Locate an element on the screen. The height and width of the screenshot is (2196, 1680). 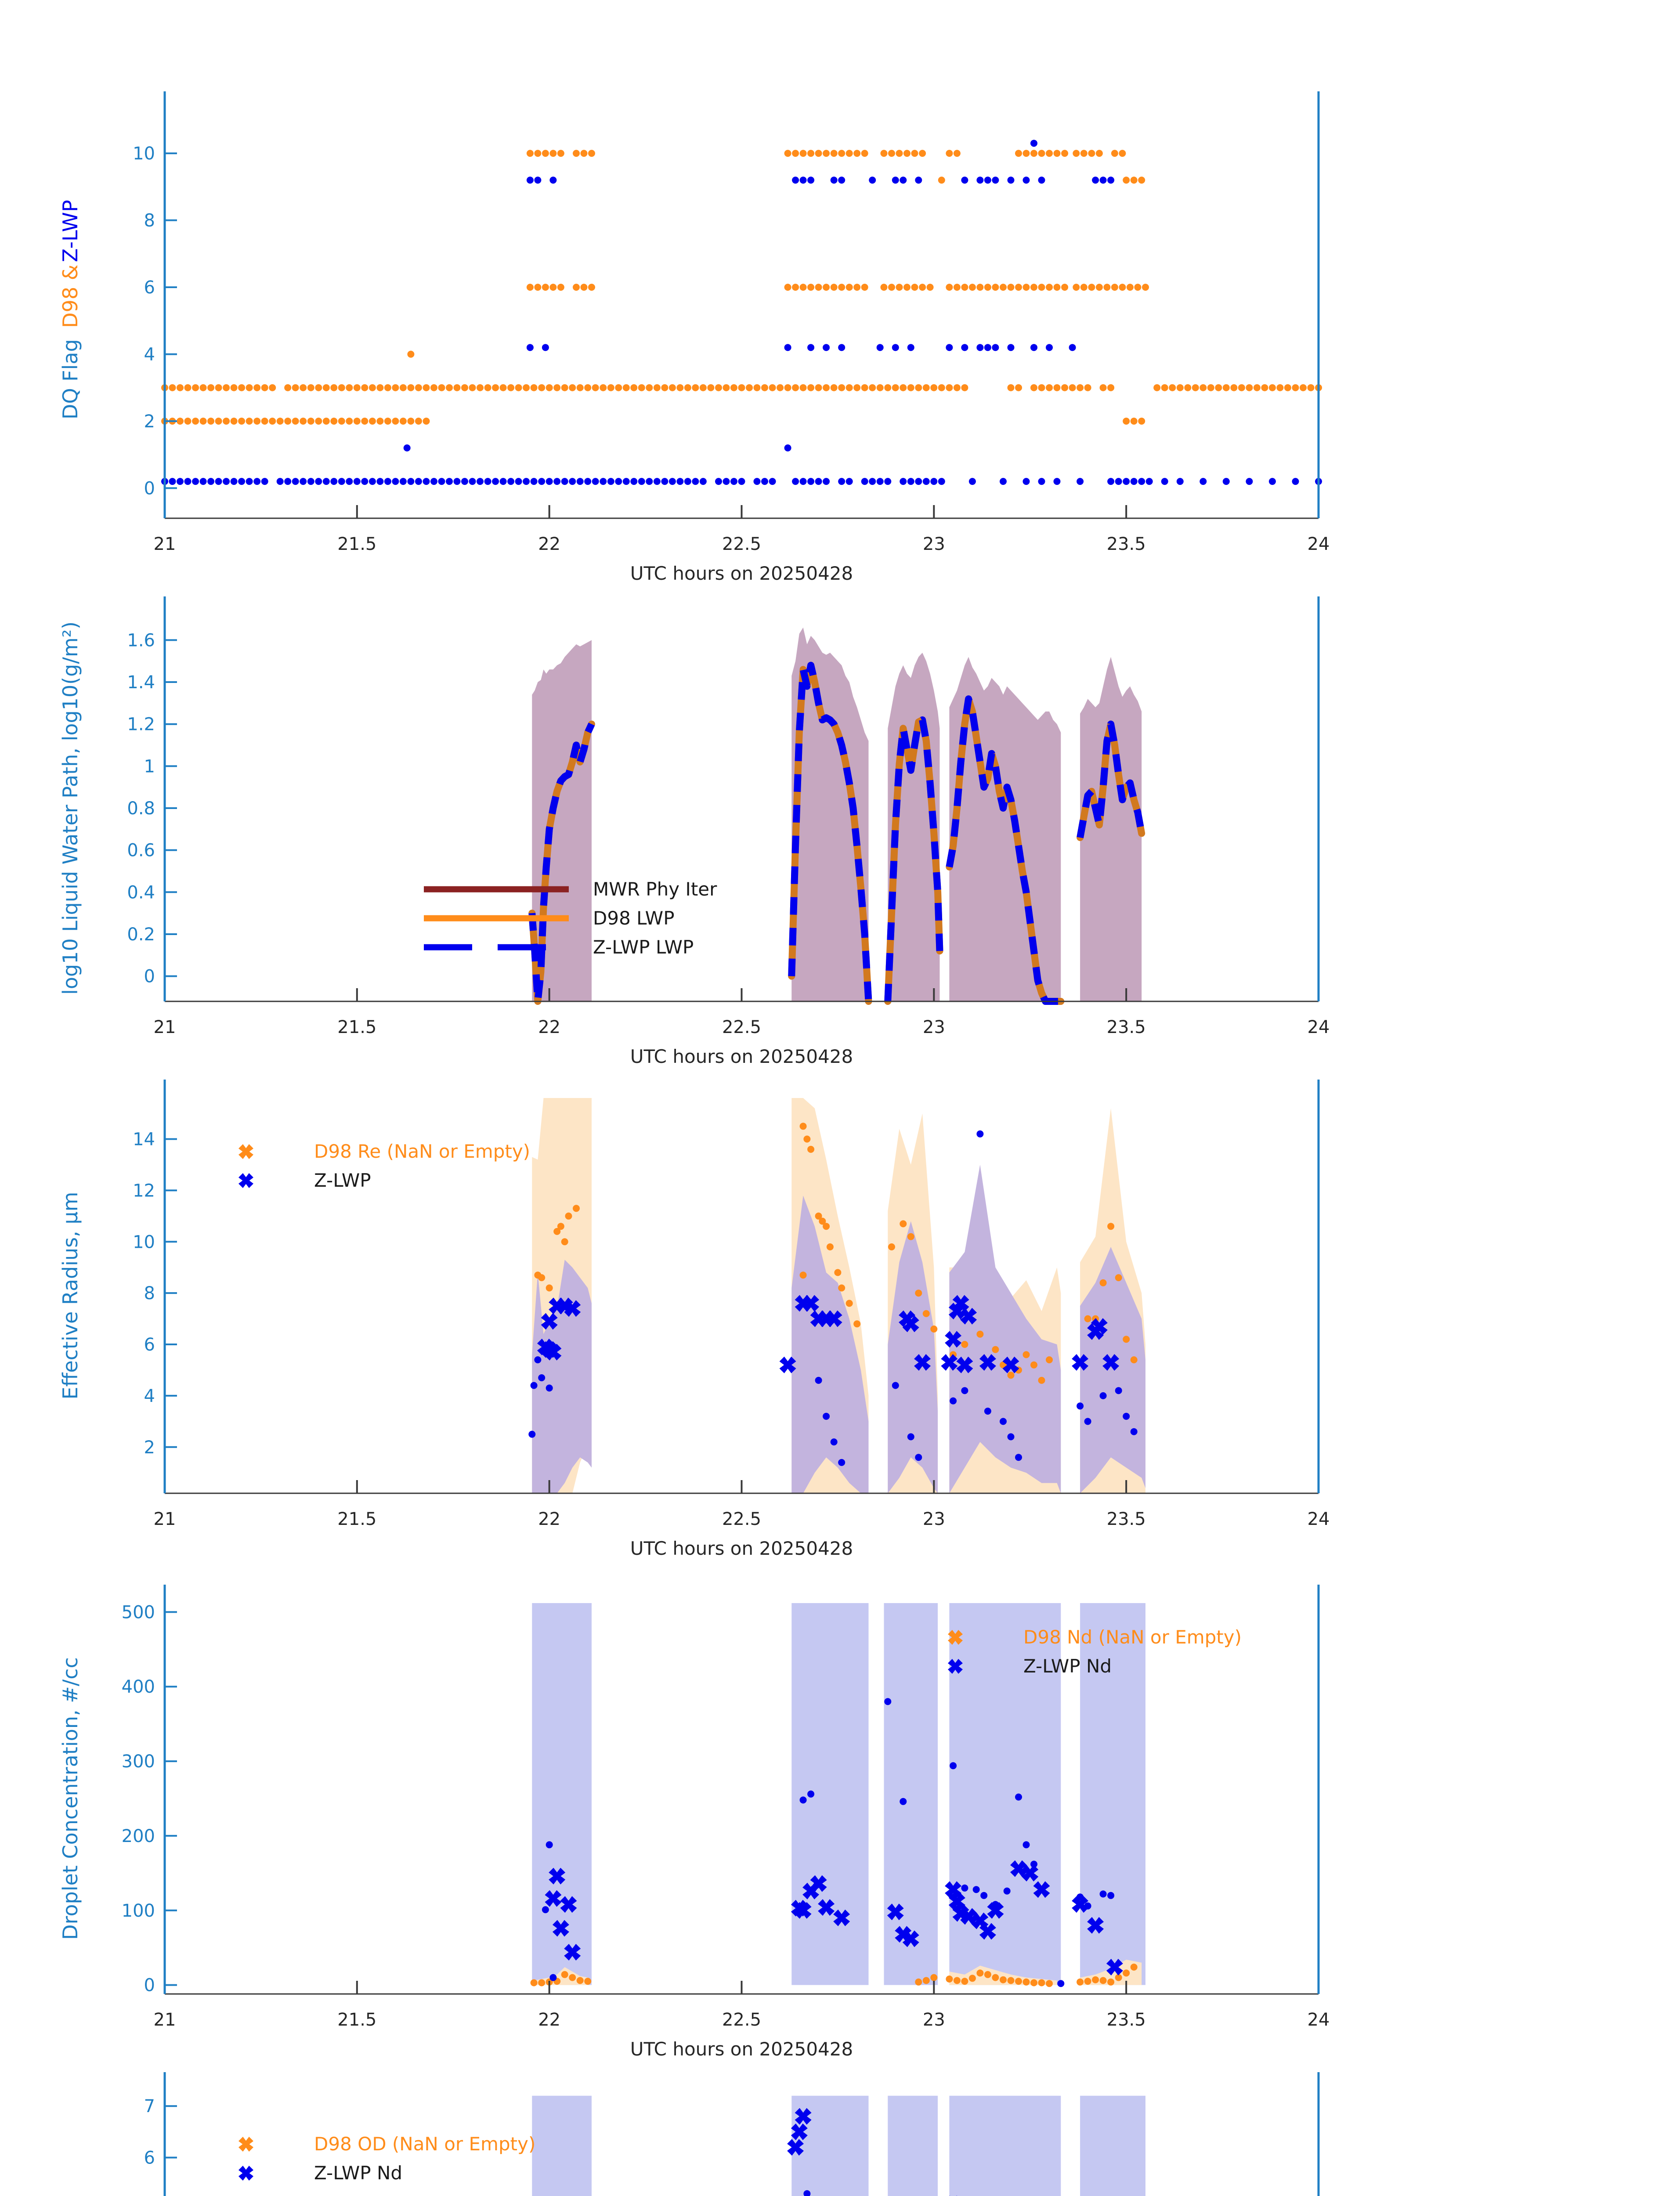
y-tick-label: 0.8 is located at coordinates (141, 809).